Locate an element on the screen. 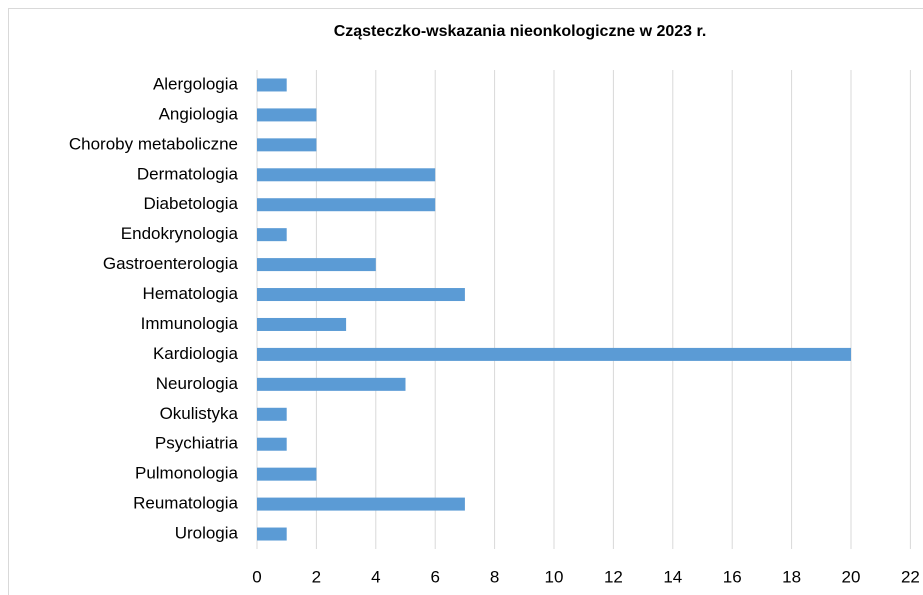 This screenshot has width=923, height=595. x-tick-label: 2 is located at coordinates (316, 576).